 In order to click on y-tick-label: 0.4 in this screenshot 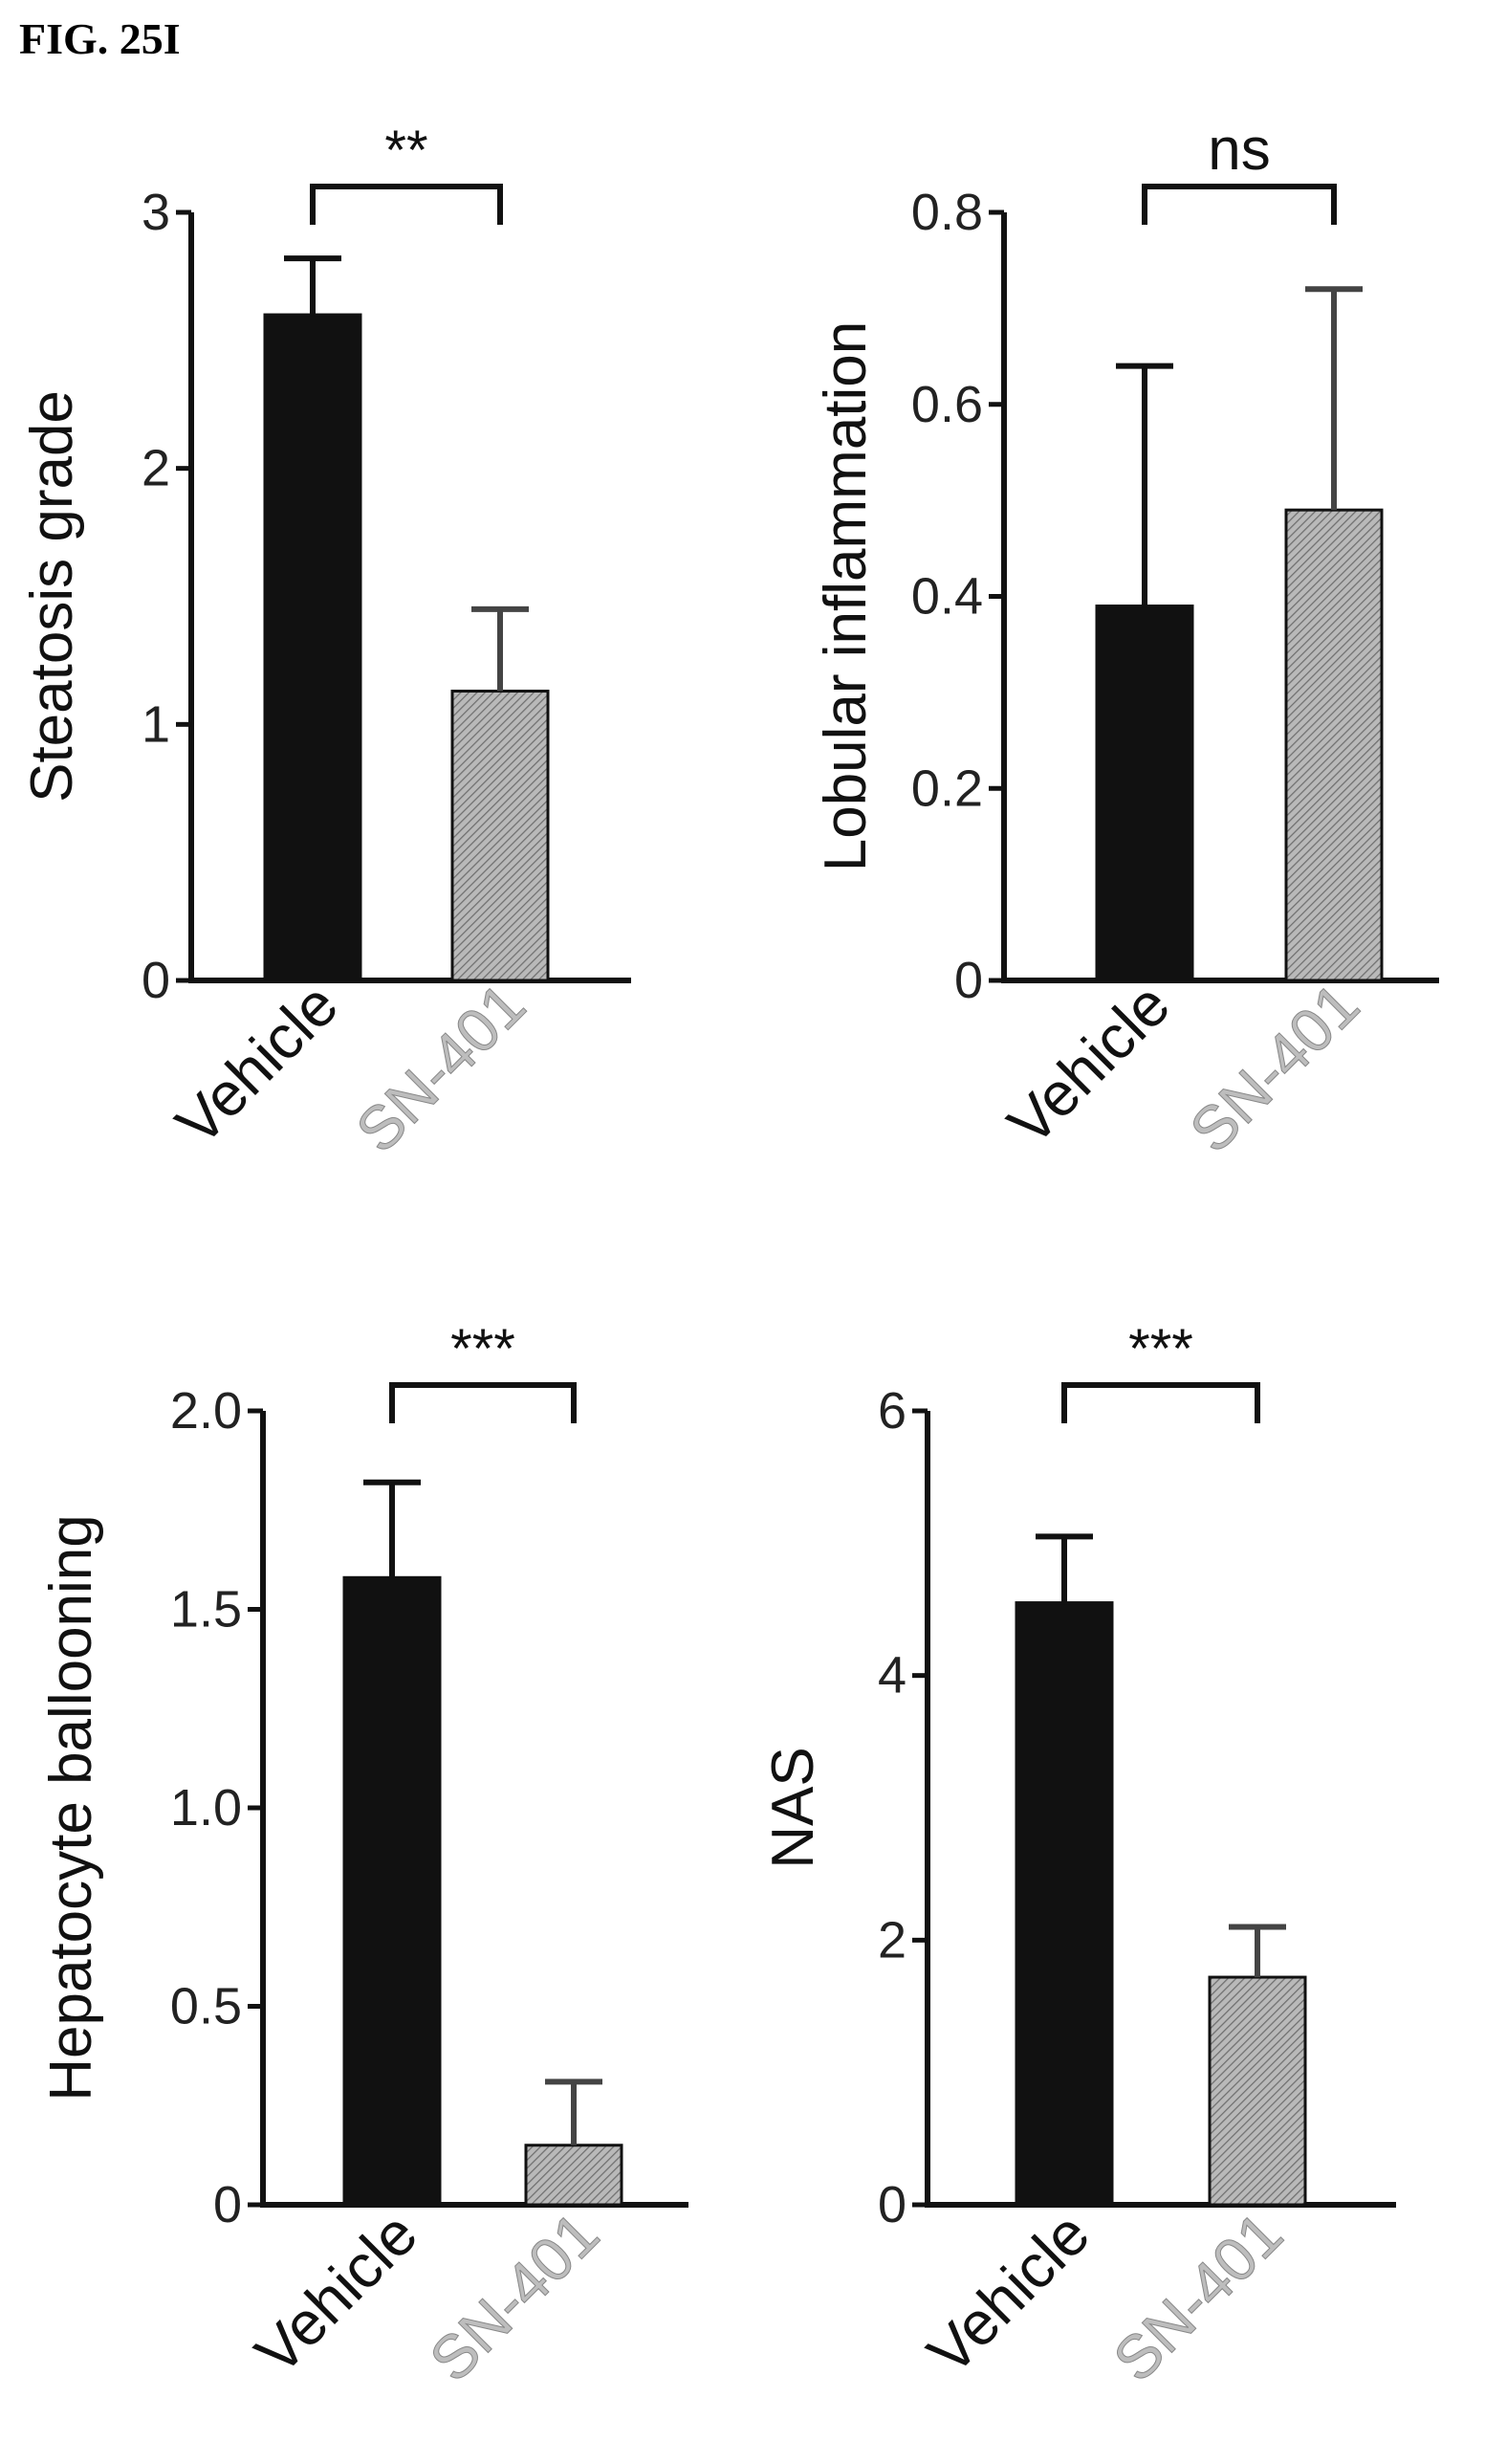, I will do `click(947, 597)`.